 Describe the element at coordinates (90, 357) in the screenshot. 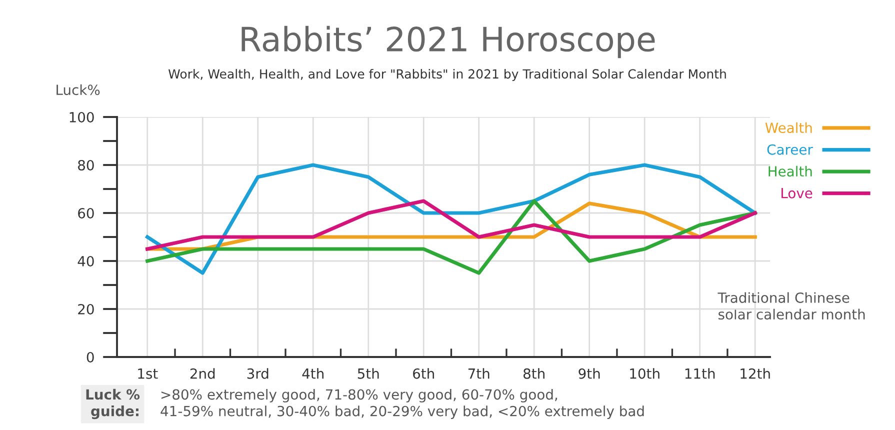

I see `y-tick-label: 0` at that location.